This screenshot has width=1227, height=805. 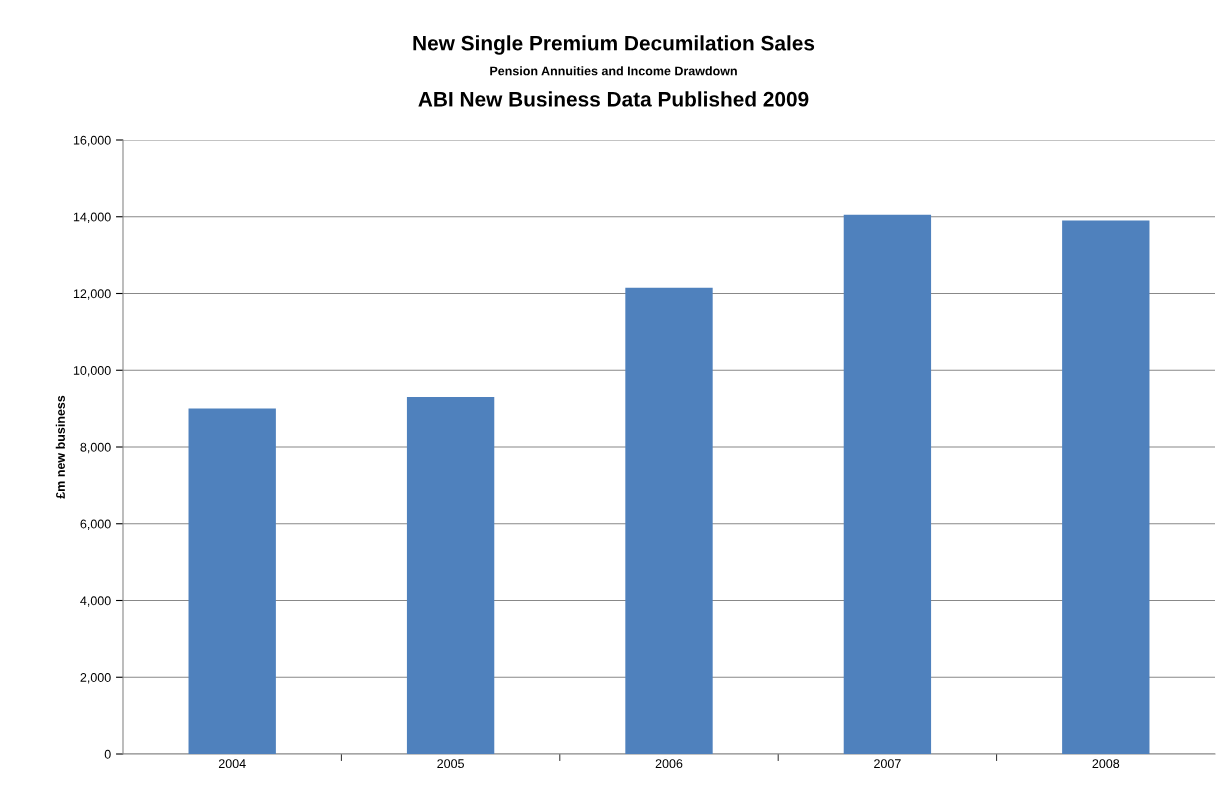 I want to click on y-tick-label: 12,000, so click(x=92, y=294).